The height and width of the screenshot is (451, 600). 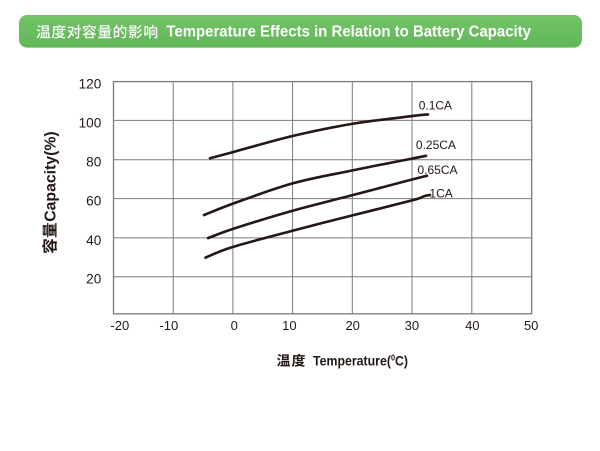 What do you see at coordinates (90, 122) in the screenshot?
I see `svg-text: 100` at bounding box center [90, 122].